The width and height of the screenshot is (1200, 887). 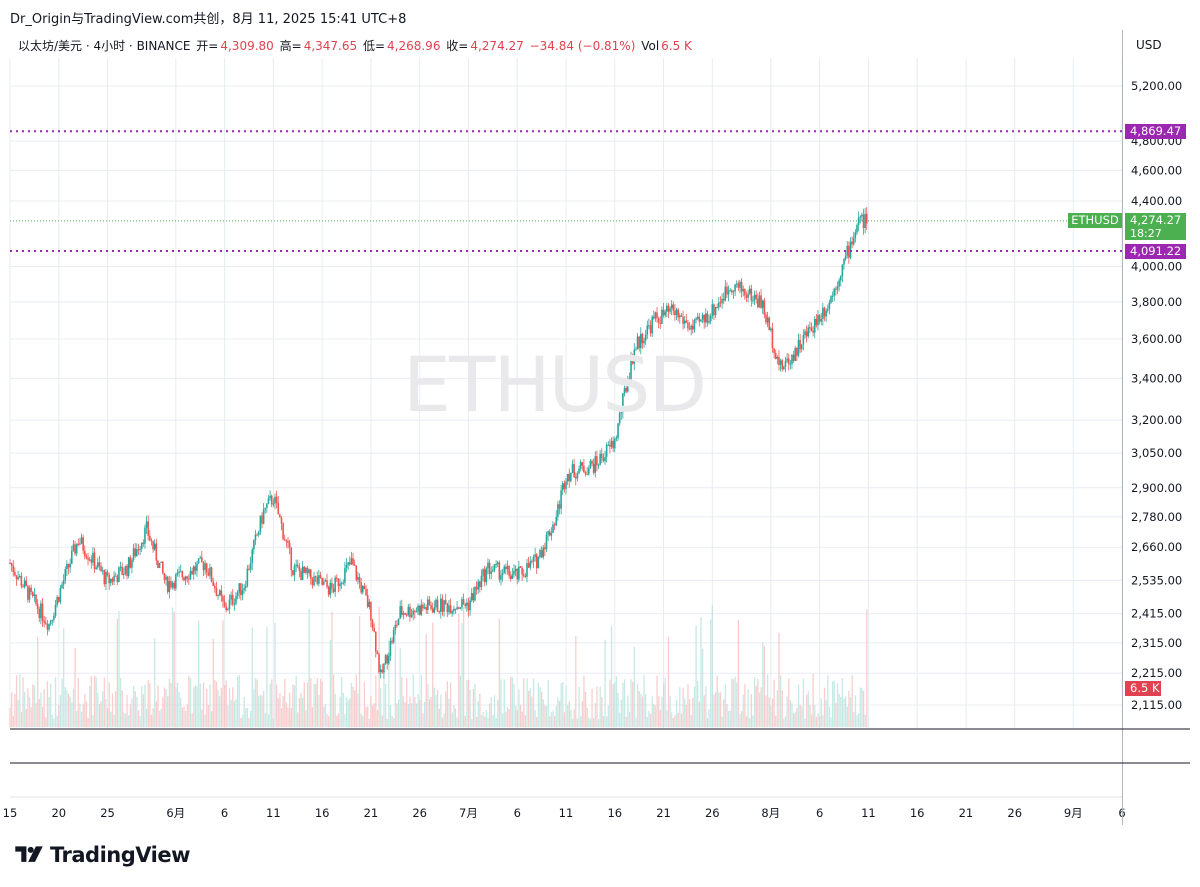 What do you see at coordinates (457, 46) in the screenshot?
I see `close-label: 收=` at bounding box center [457, 46].